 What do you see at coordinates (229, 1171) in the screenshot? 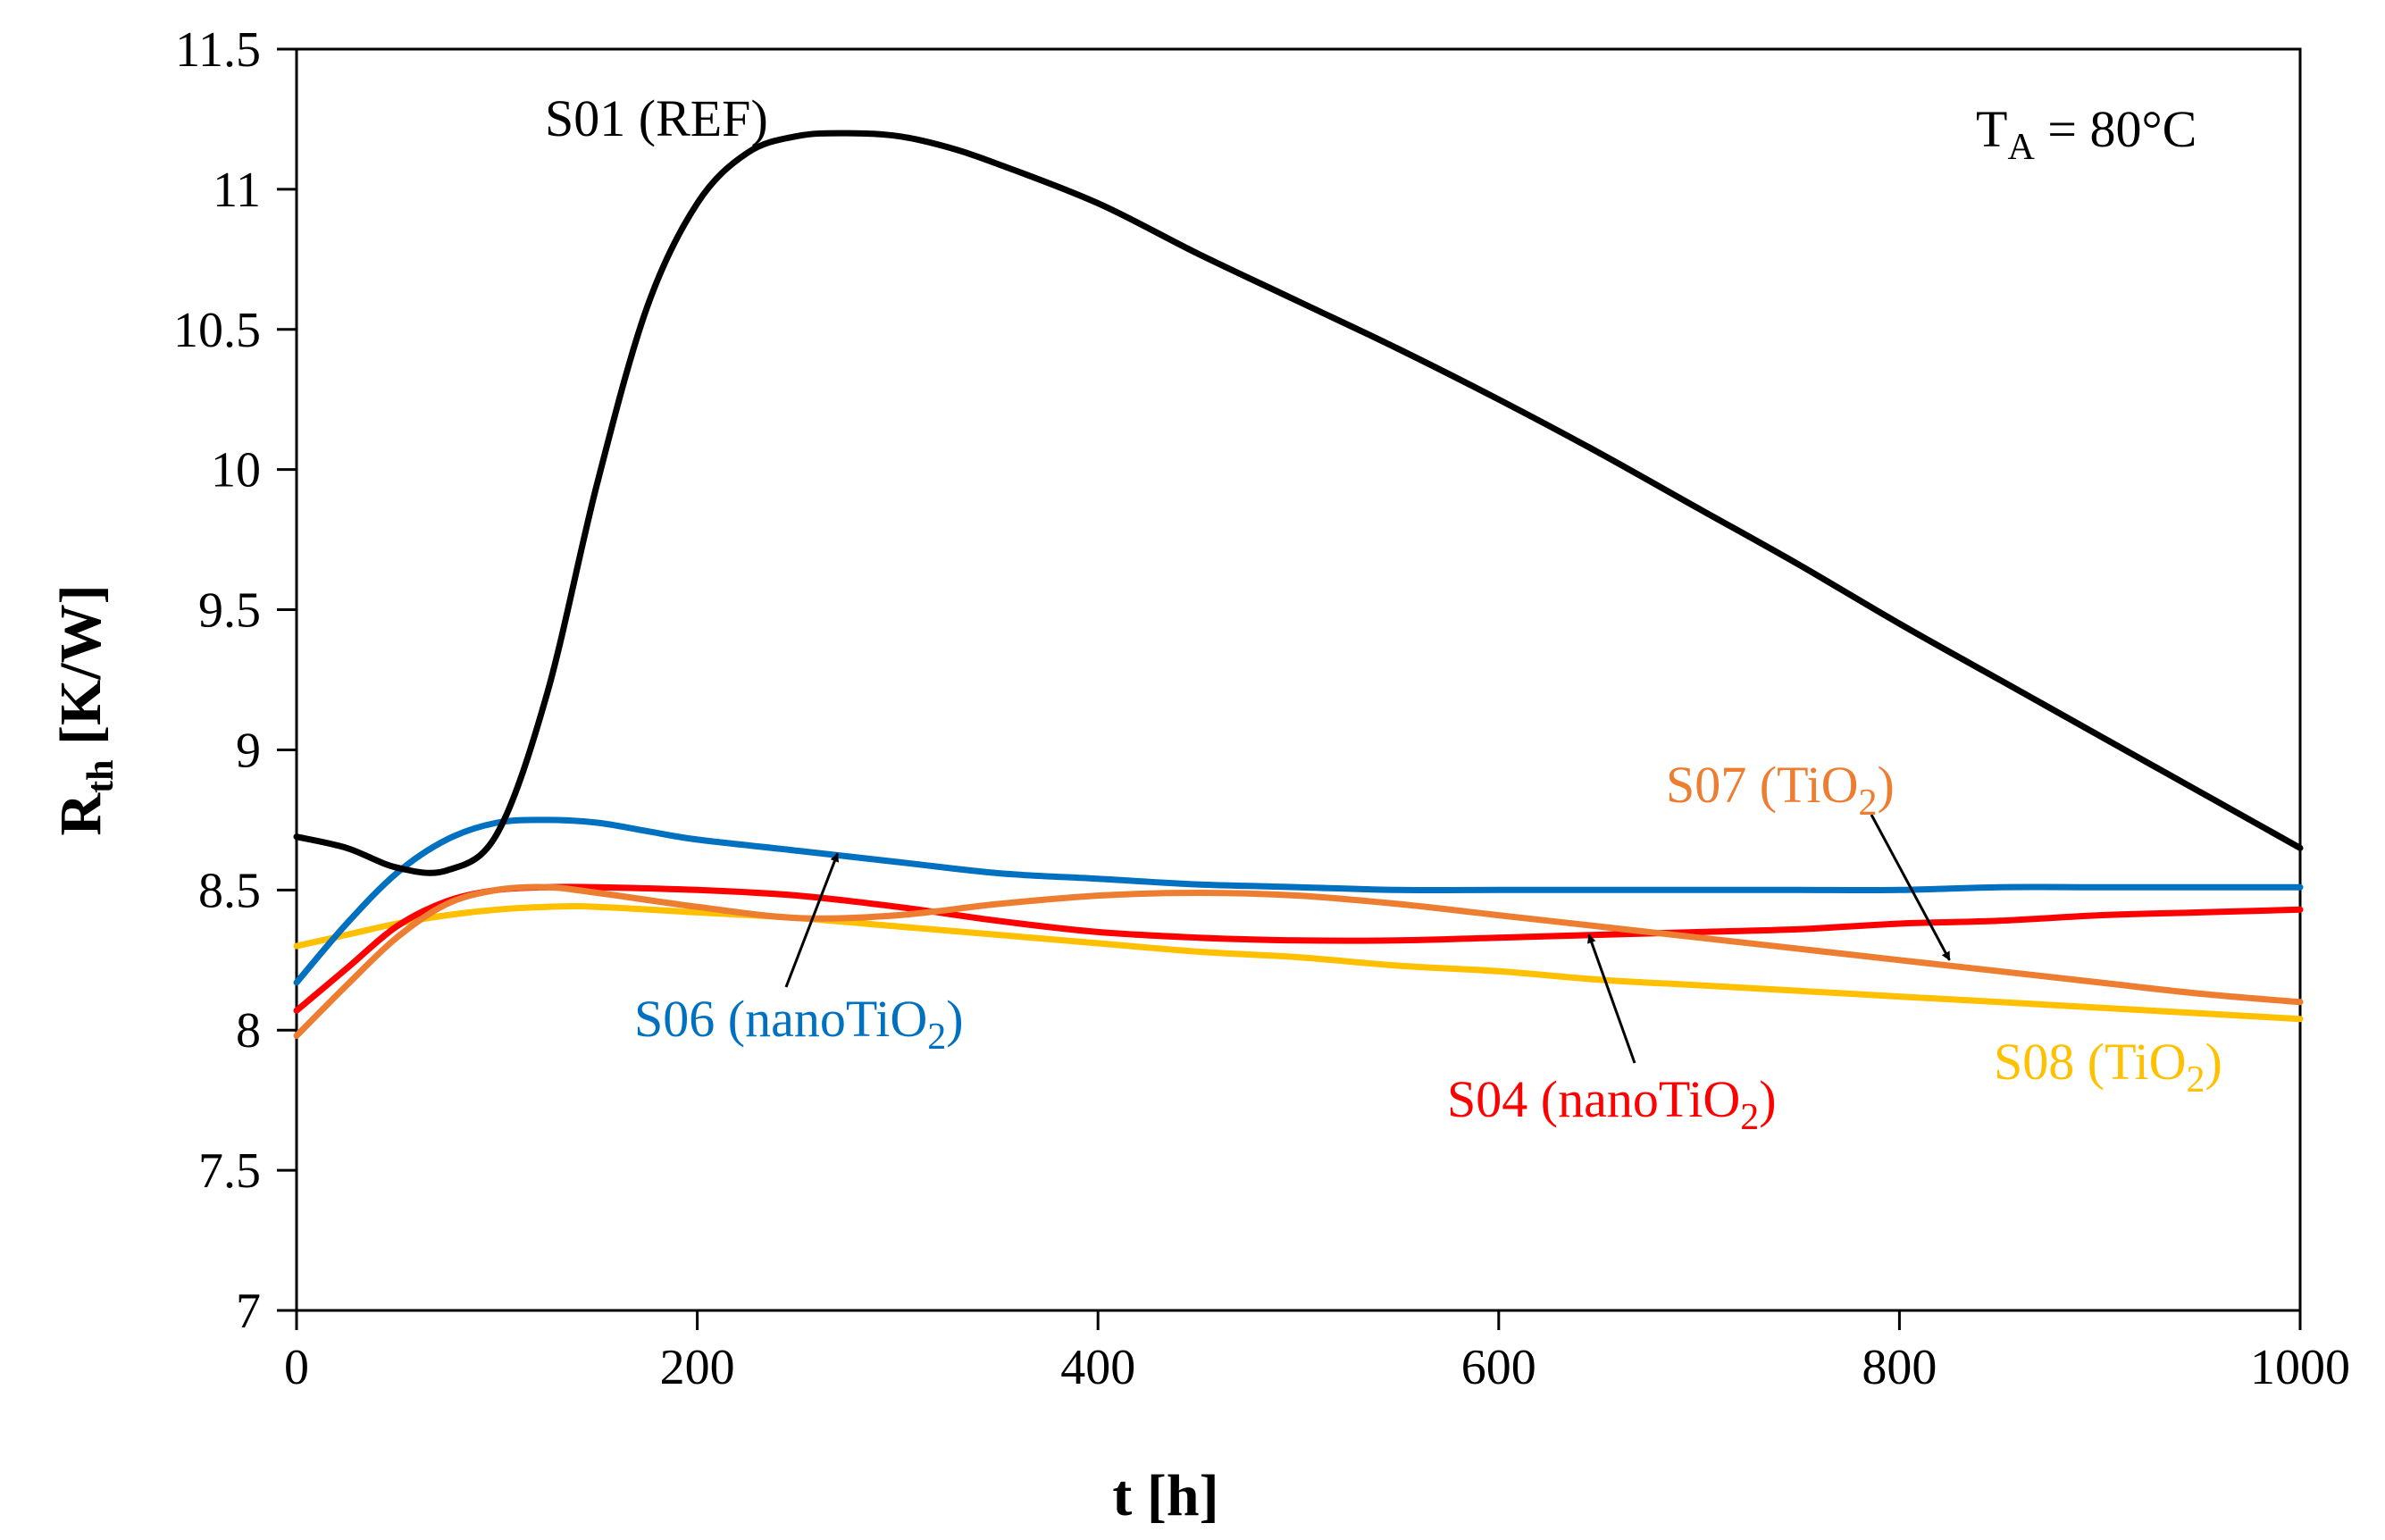
I see `y-tick-label: 7.5` at bounding box center [229, 1171].